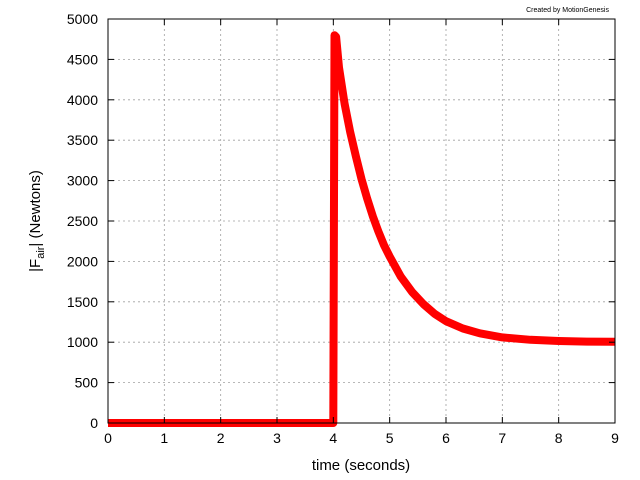  I want to click on y-axis-label: |Fair| (Newtons), so click(37, 221).